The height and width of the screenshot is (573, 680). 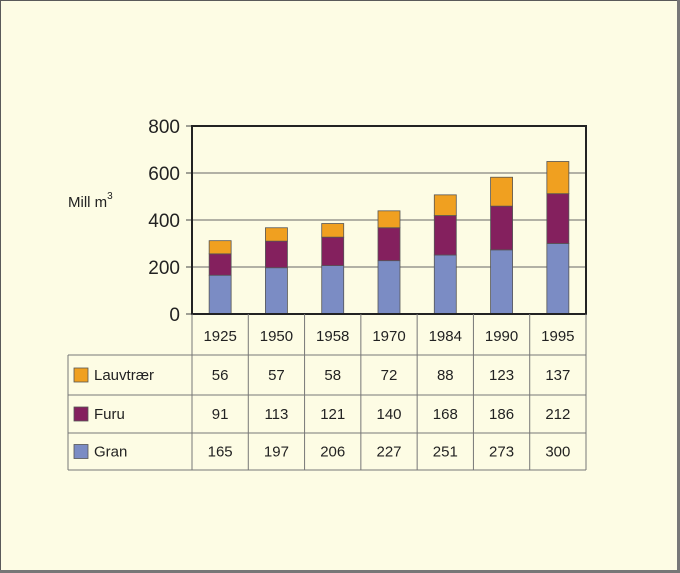 What do you see at coordinates (501, 414) in the screenshot?
I see `data-label: 186` at bounding box center [501, 414].